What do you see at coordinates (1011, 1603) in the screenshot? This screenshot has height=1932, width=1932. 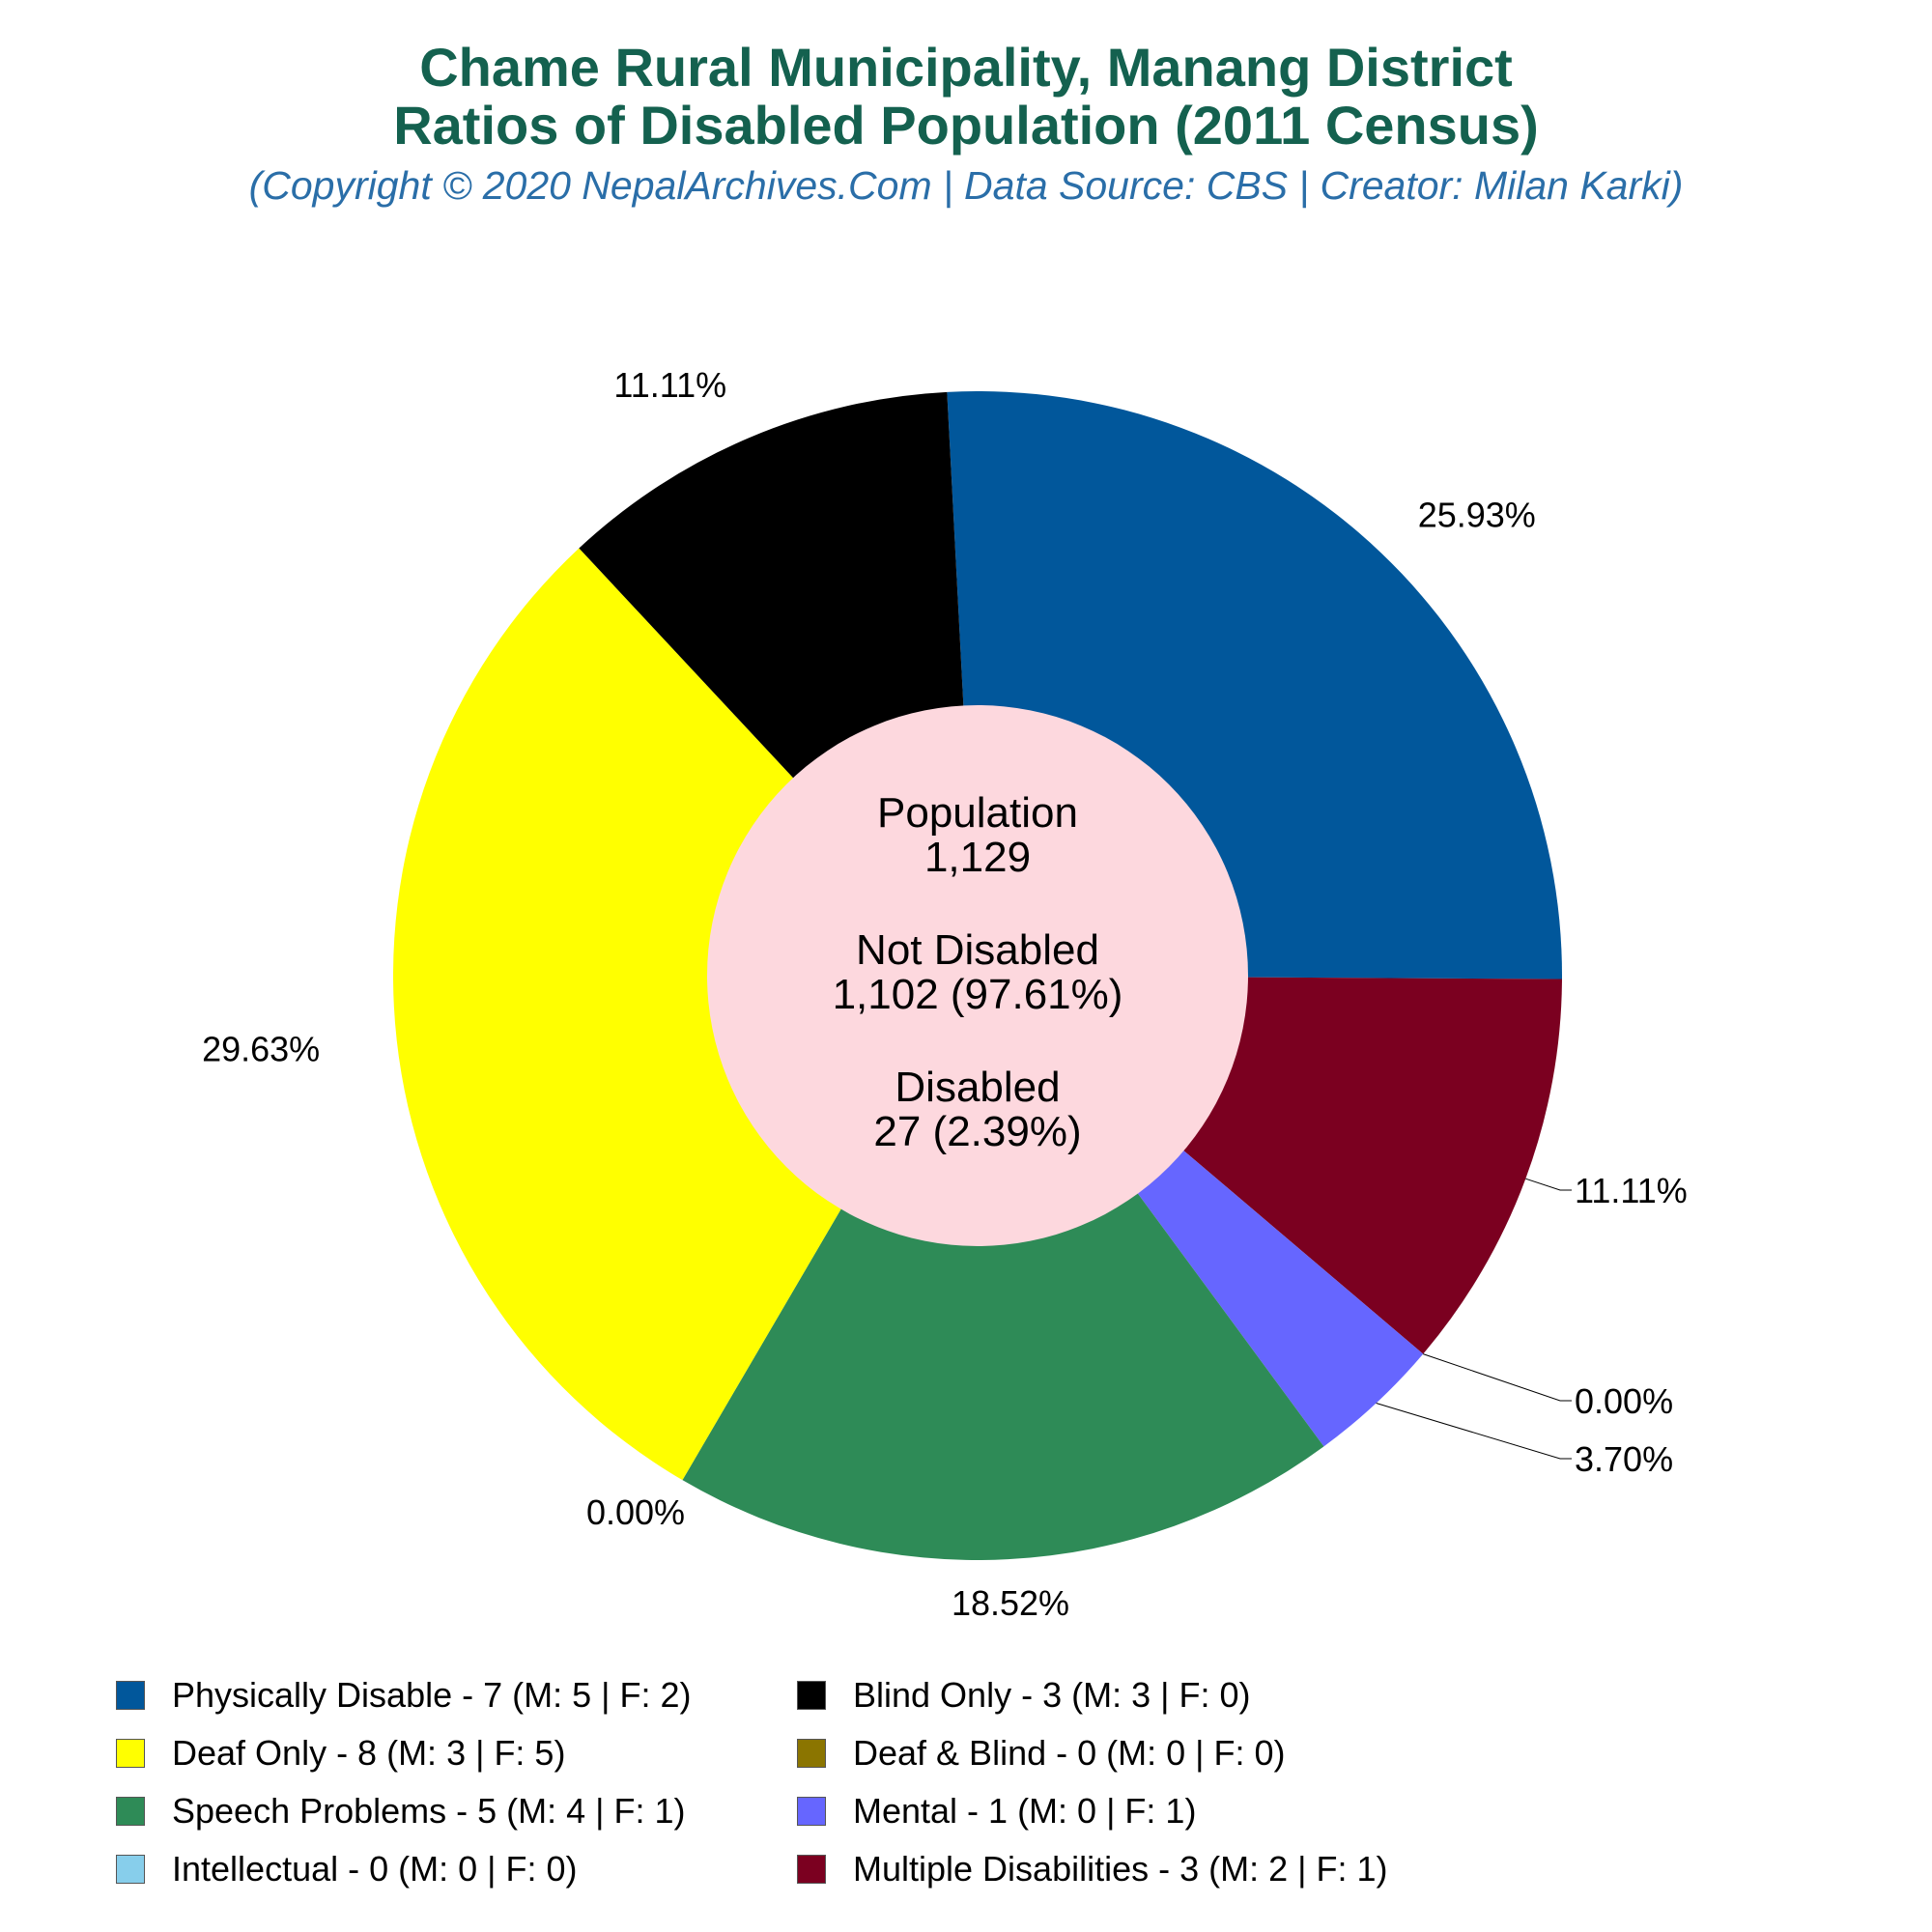 I see `percent-label-speech-problems: 18.52%` at bounding box center [1011, 1603].